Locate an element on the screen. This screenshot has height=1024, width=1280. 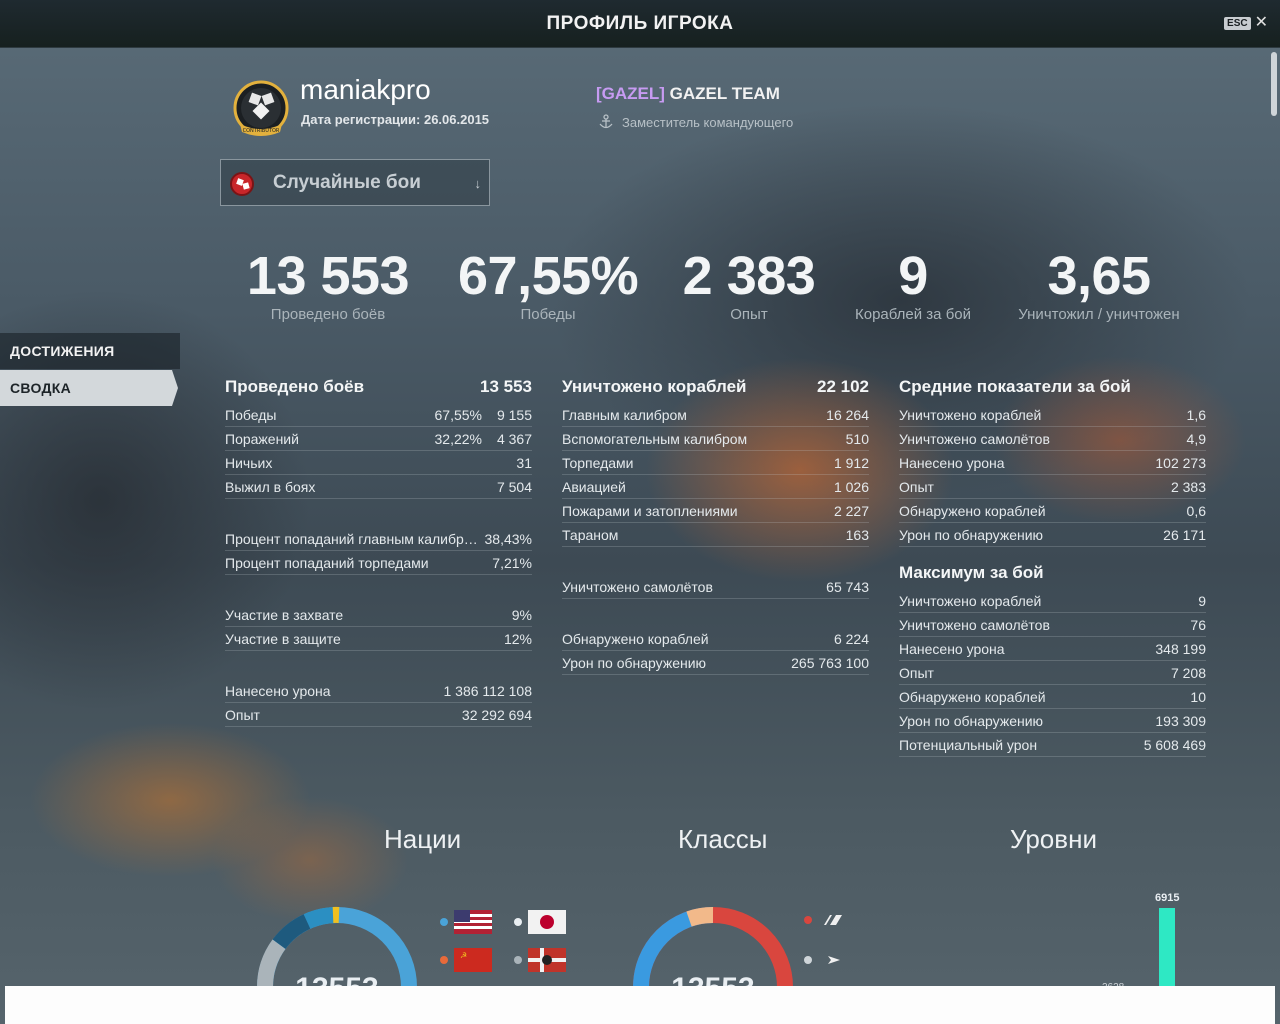
usa-flag-icon is located at coordinates (473, 922).